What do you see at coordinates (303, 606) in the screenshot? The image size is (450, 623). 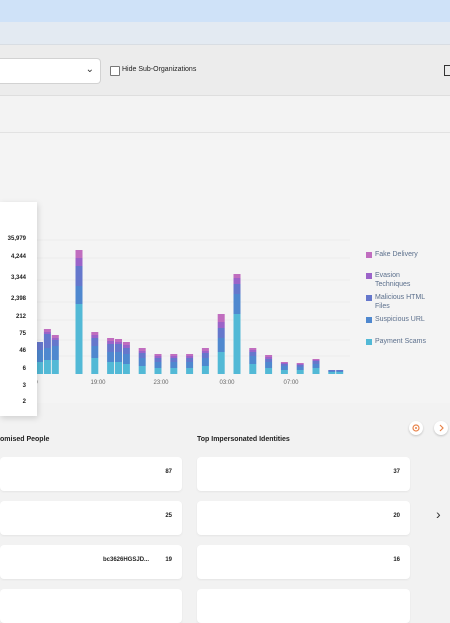 I see `impersonated-identity-row` at bounding box center [303, 606].